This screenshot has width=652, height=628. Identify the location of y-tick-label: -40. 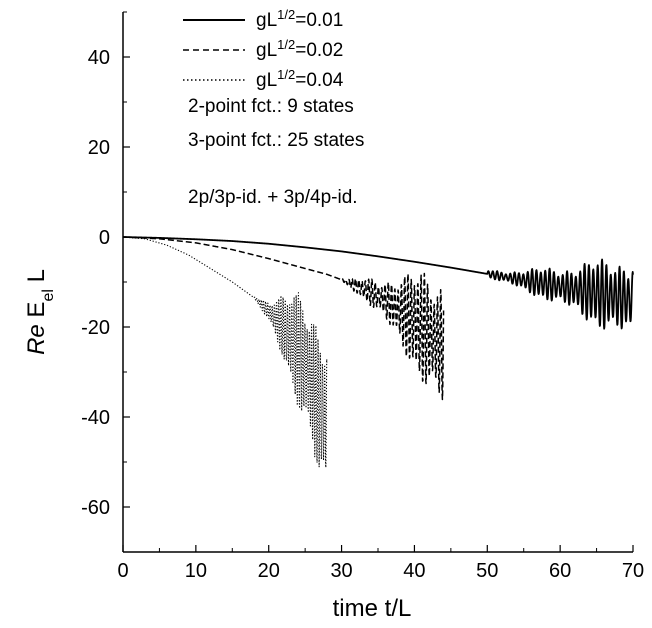
(95, 418).